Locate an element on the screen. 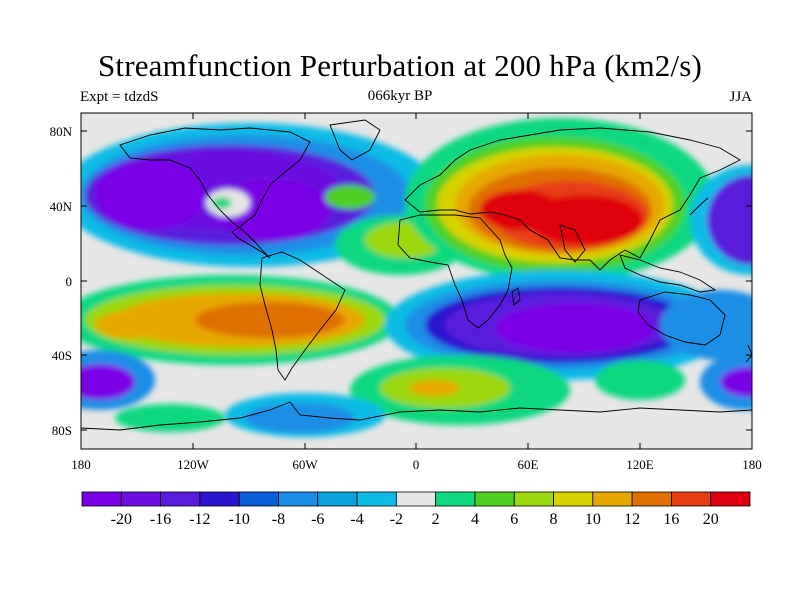 This screenshot has width=800, height=600. period-label: 066kyr BP is located at coordinates (400, 96).